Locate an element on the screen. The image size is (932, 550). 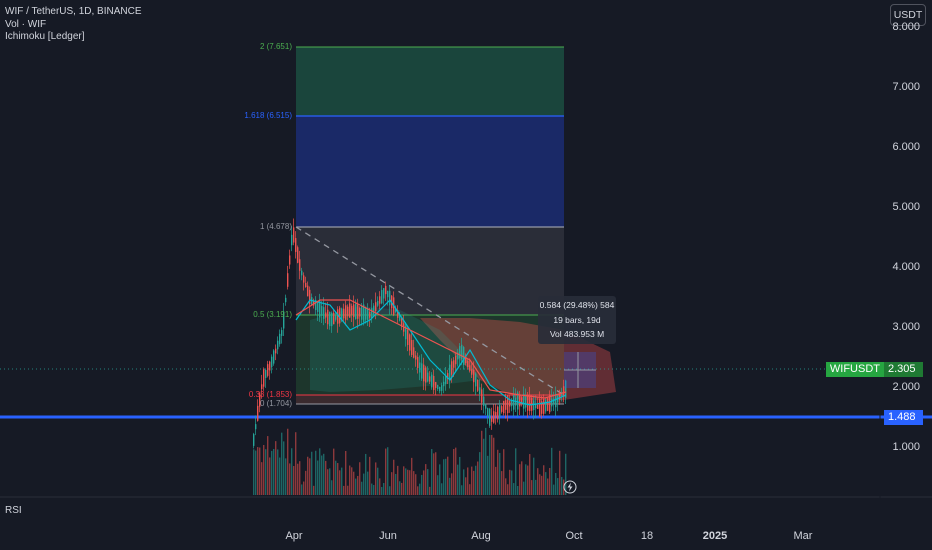
currency-button: USDT is located at coordinates (908, 15).